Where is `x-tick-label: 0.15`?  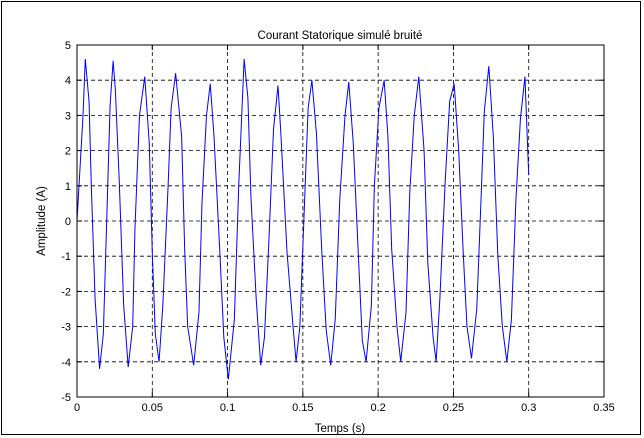 x-tick-label: 0.15 is located at coordinates (302, 408).